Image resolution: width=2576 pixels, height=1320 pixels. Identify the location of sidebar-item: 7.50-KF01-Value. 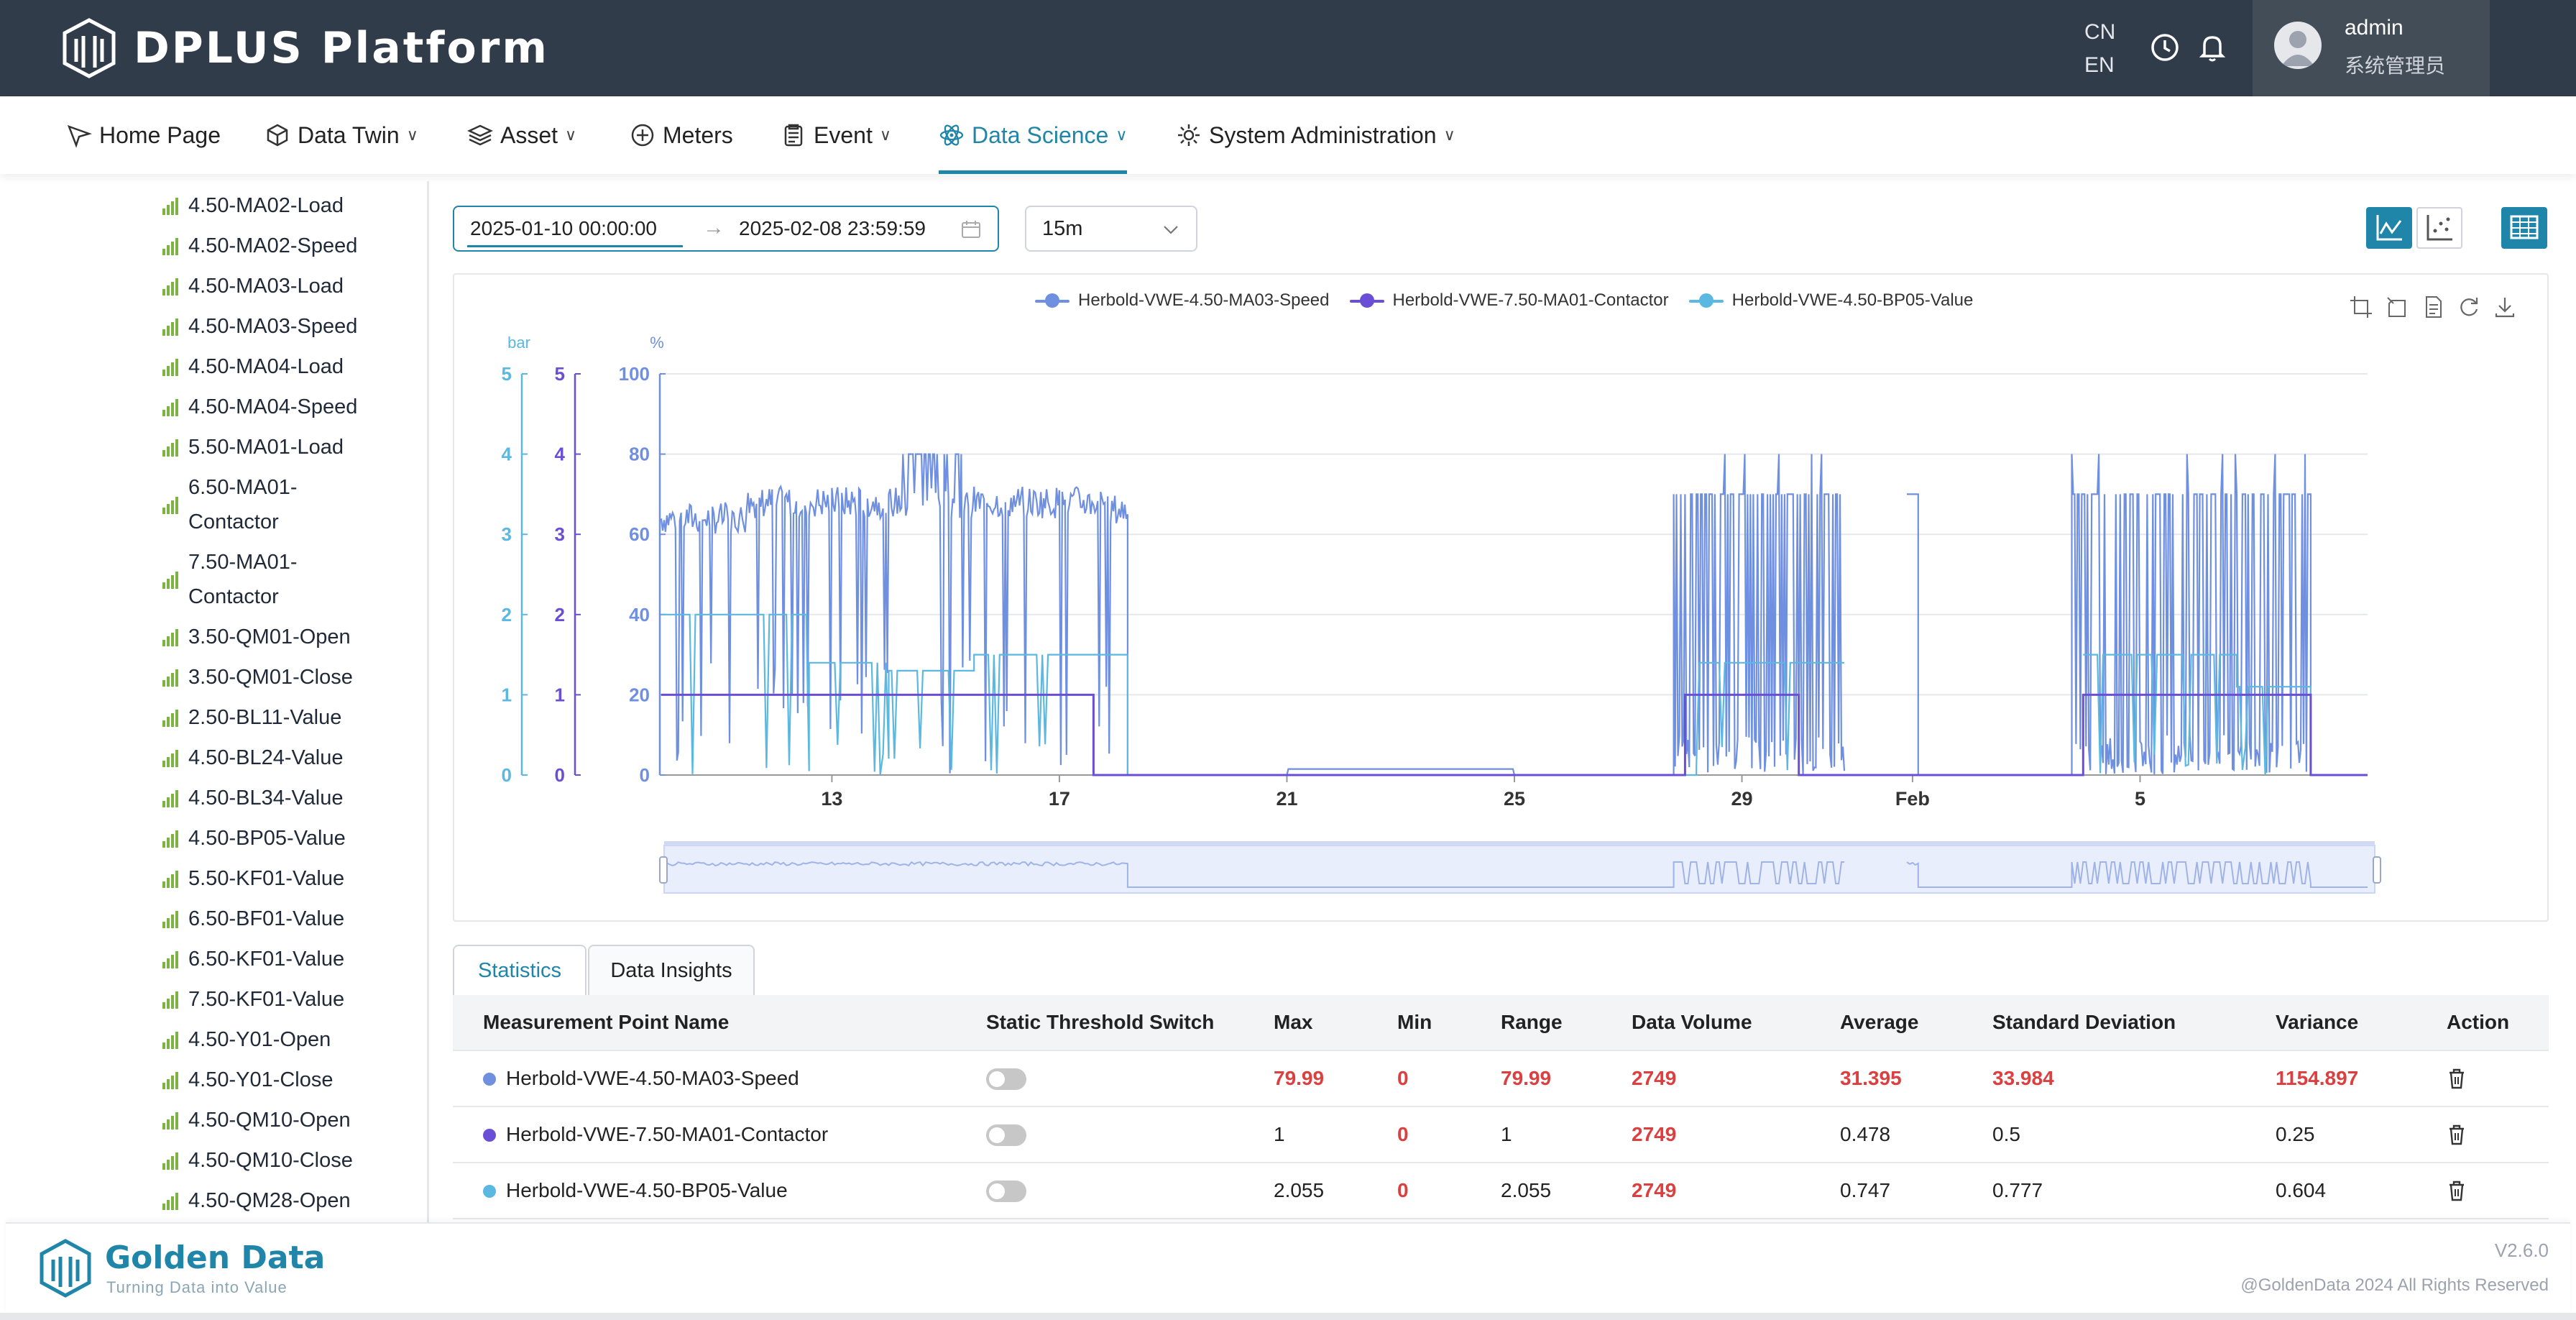
(252, 999).